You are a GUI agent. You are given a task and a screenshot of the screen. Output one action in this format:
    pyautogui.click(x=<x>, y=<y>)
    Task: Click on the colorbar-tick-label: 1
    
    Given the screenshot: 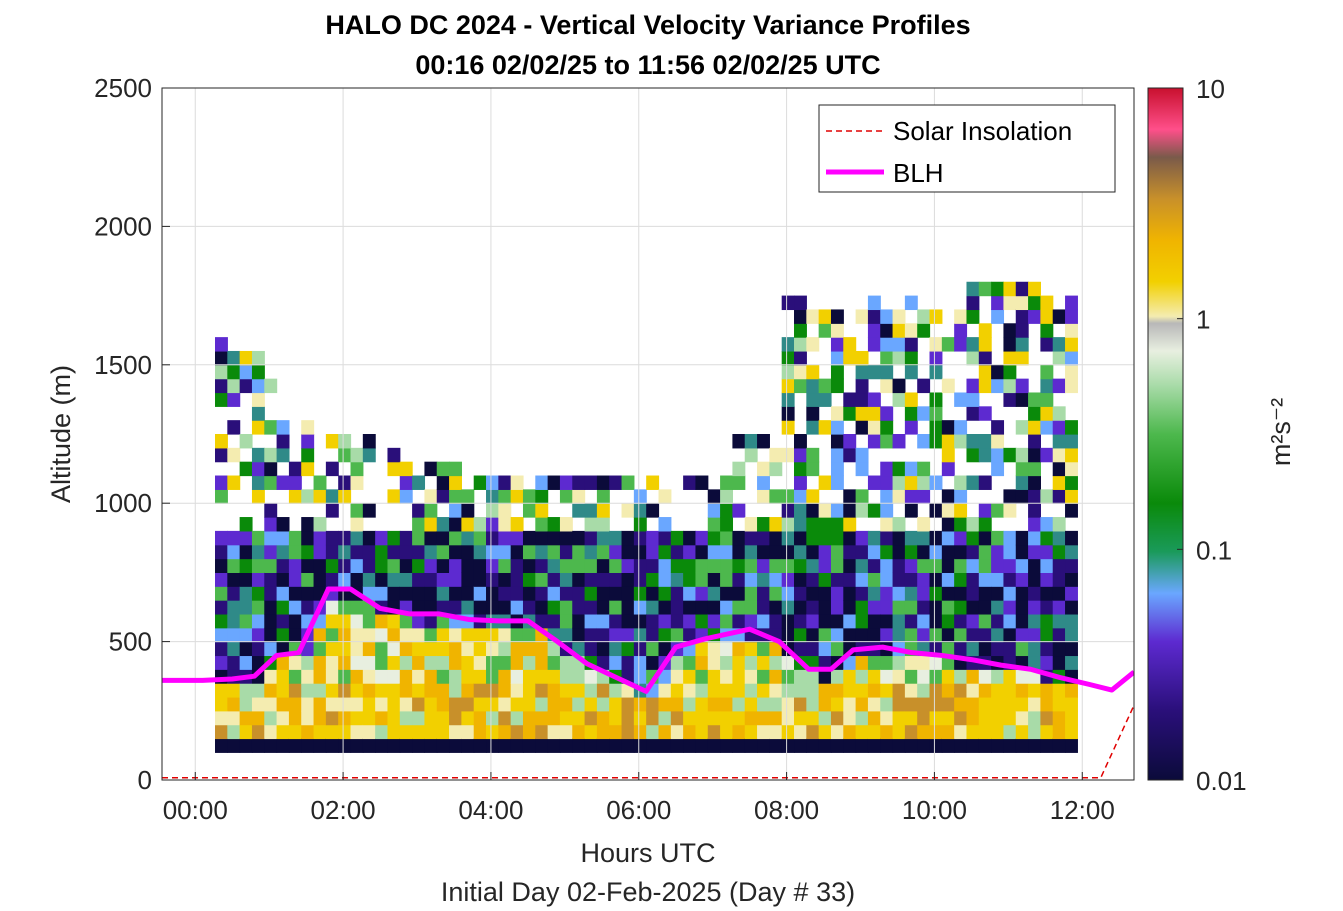 What is the action you would take?
    pyautogui.click(x=1203, y=320)
    